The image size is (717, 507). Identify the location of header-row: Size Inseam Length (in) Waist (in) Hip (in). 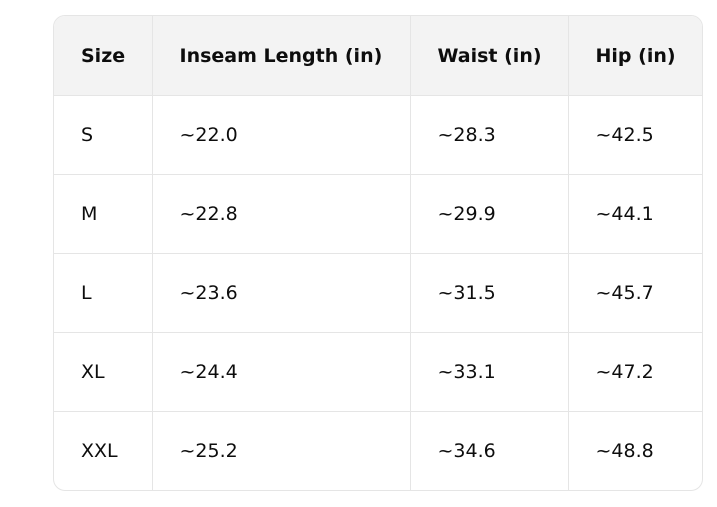
(378, 56).